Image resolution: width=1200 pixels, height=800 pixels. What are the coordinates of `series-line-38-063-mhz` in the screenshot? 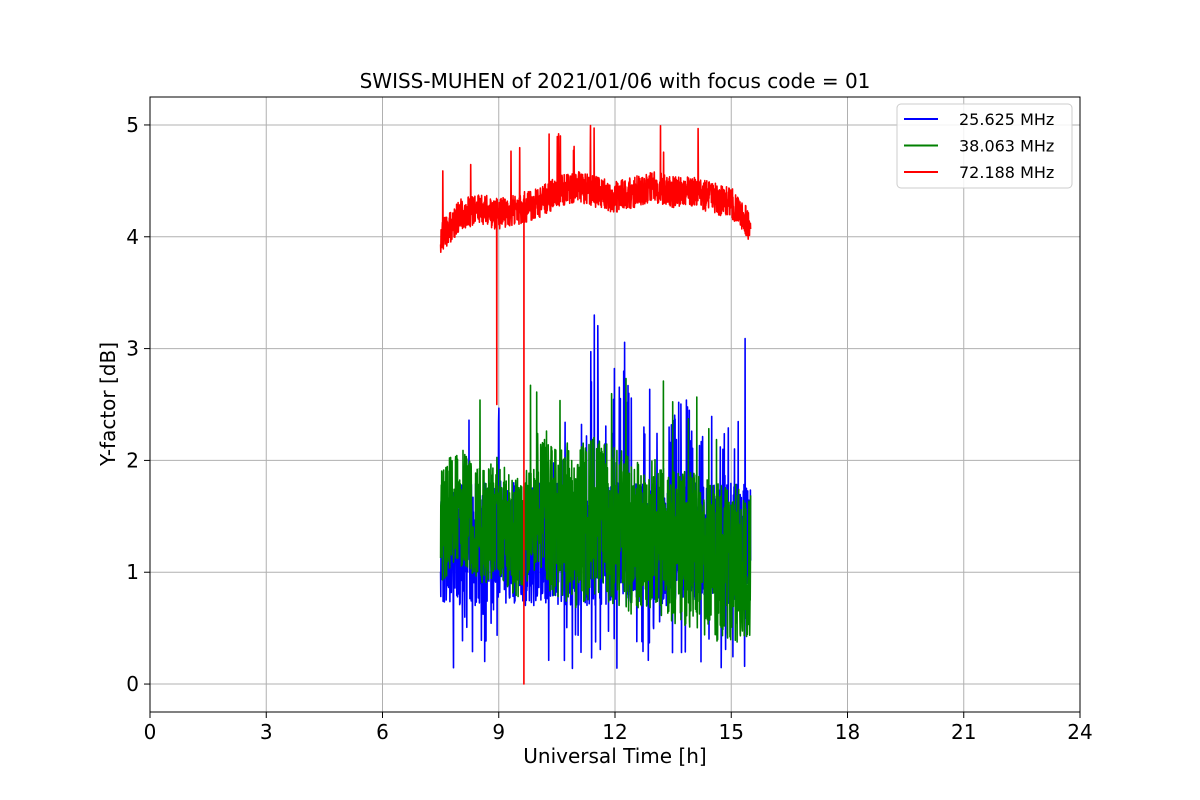 It's located at (595, 510).